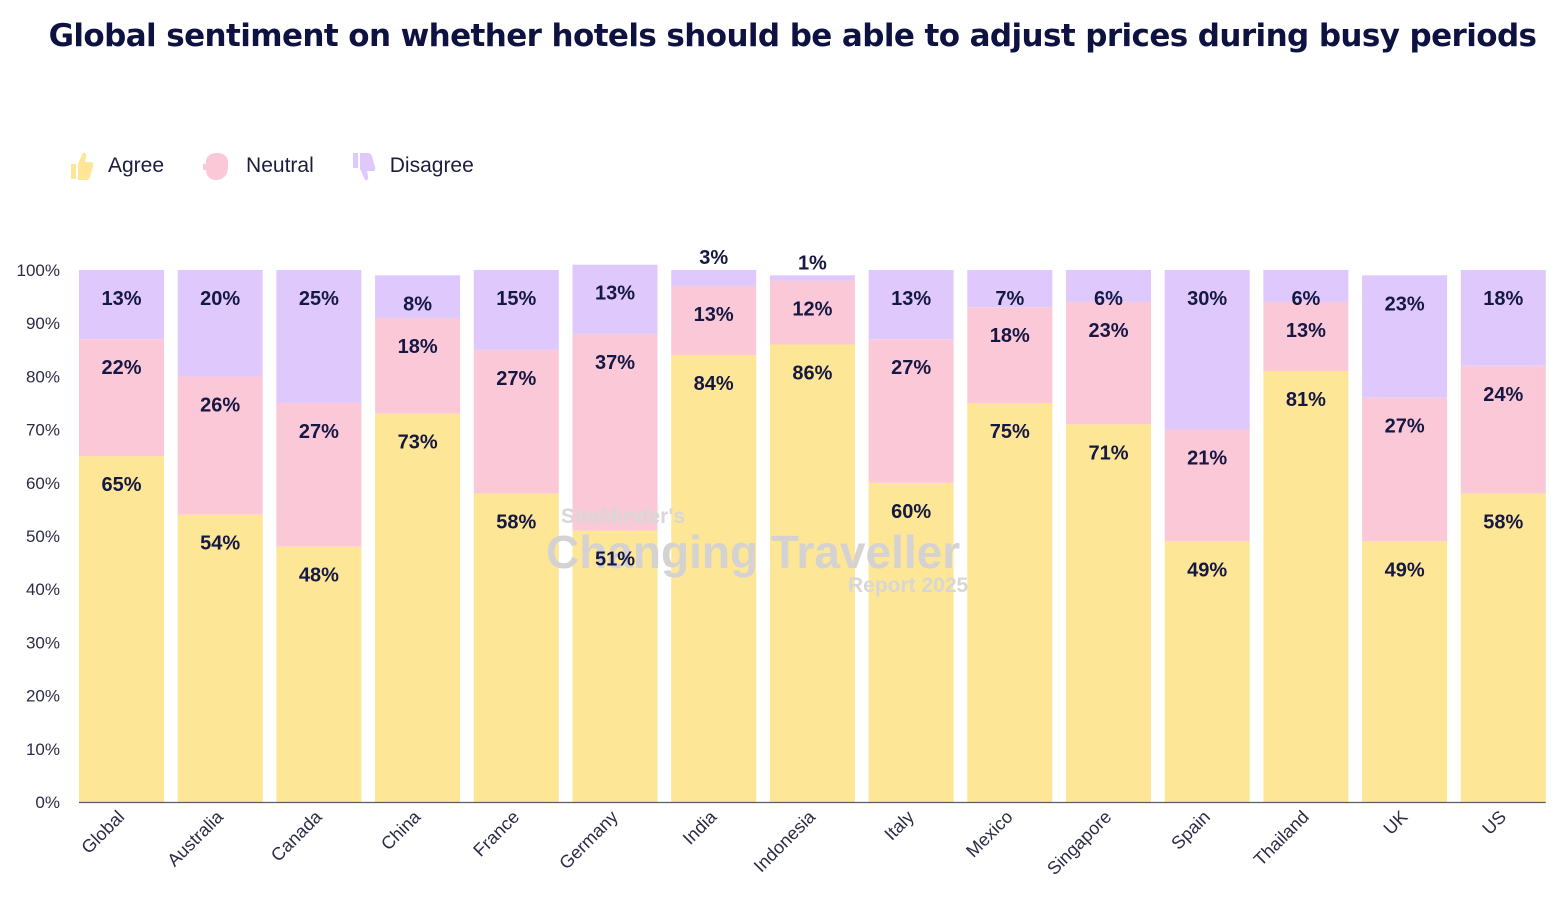  Describe the element at coordinates (1207, 485) in the screenshot. I see `bar-neutral-spain` at that location.